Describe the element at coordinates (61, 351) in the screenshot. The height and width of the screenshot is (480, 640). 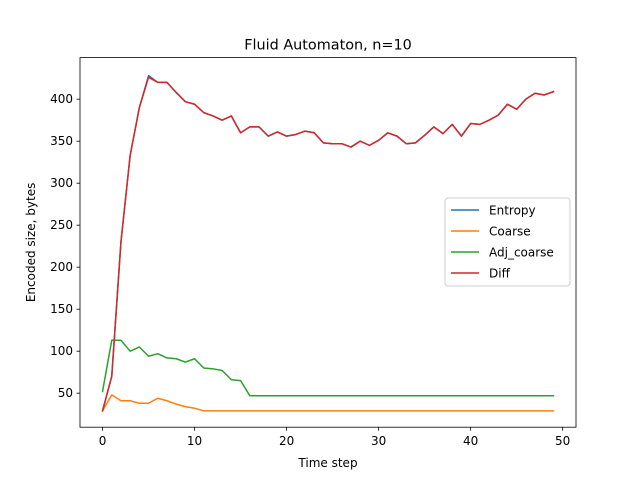
I see `y-tick-label: 100` at that location.